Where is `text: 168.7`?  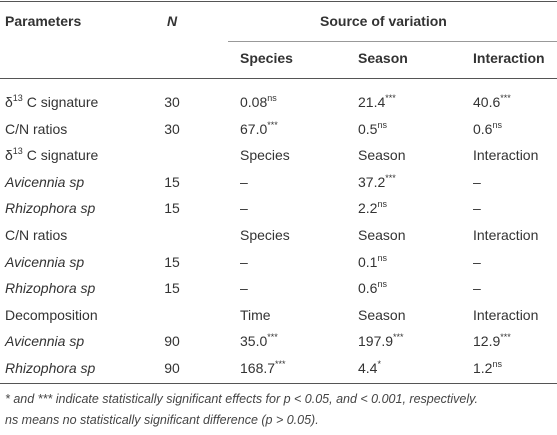
text: 168.7 is located at coordinates (258, 368).